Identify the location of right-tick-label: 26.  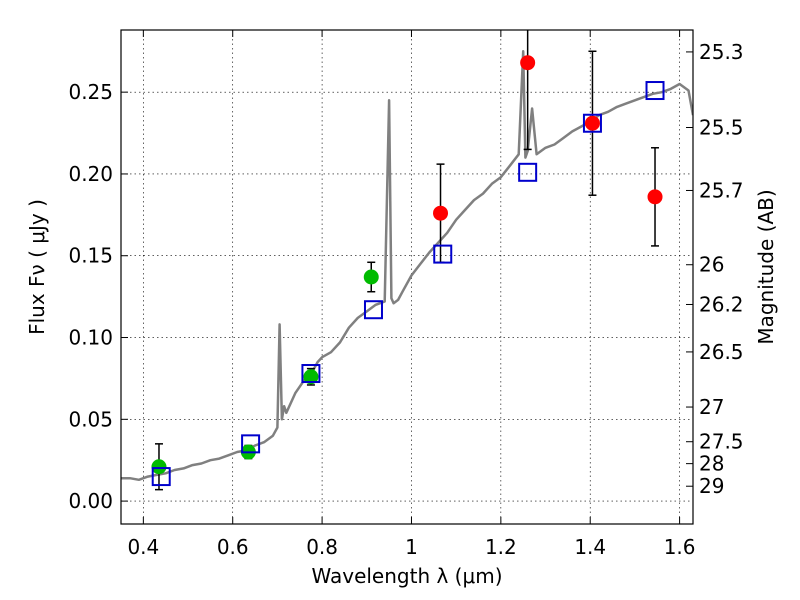
(711, 265).